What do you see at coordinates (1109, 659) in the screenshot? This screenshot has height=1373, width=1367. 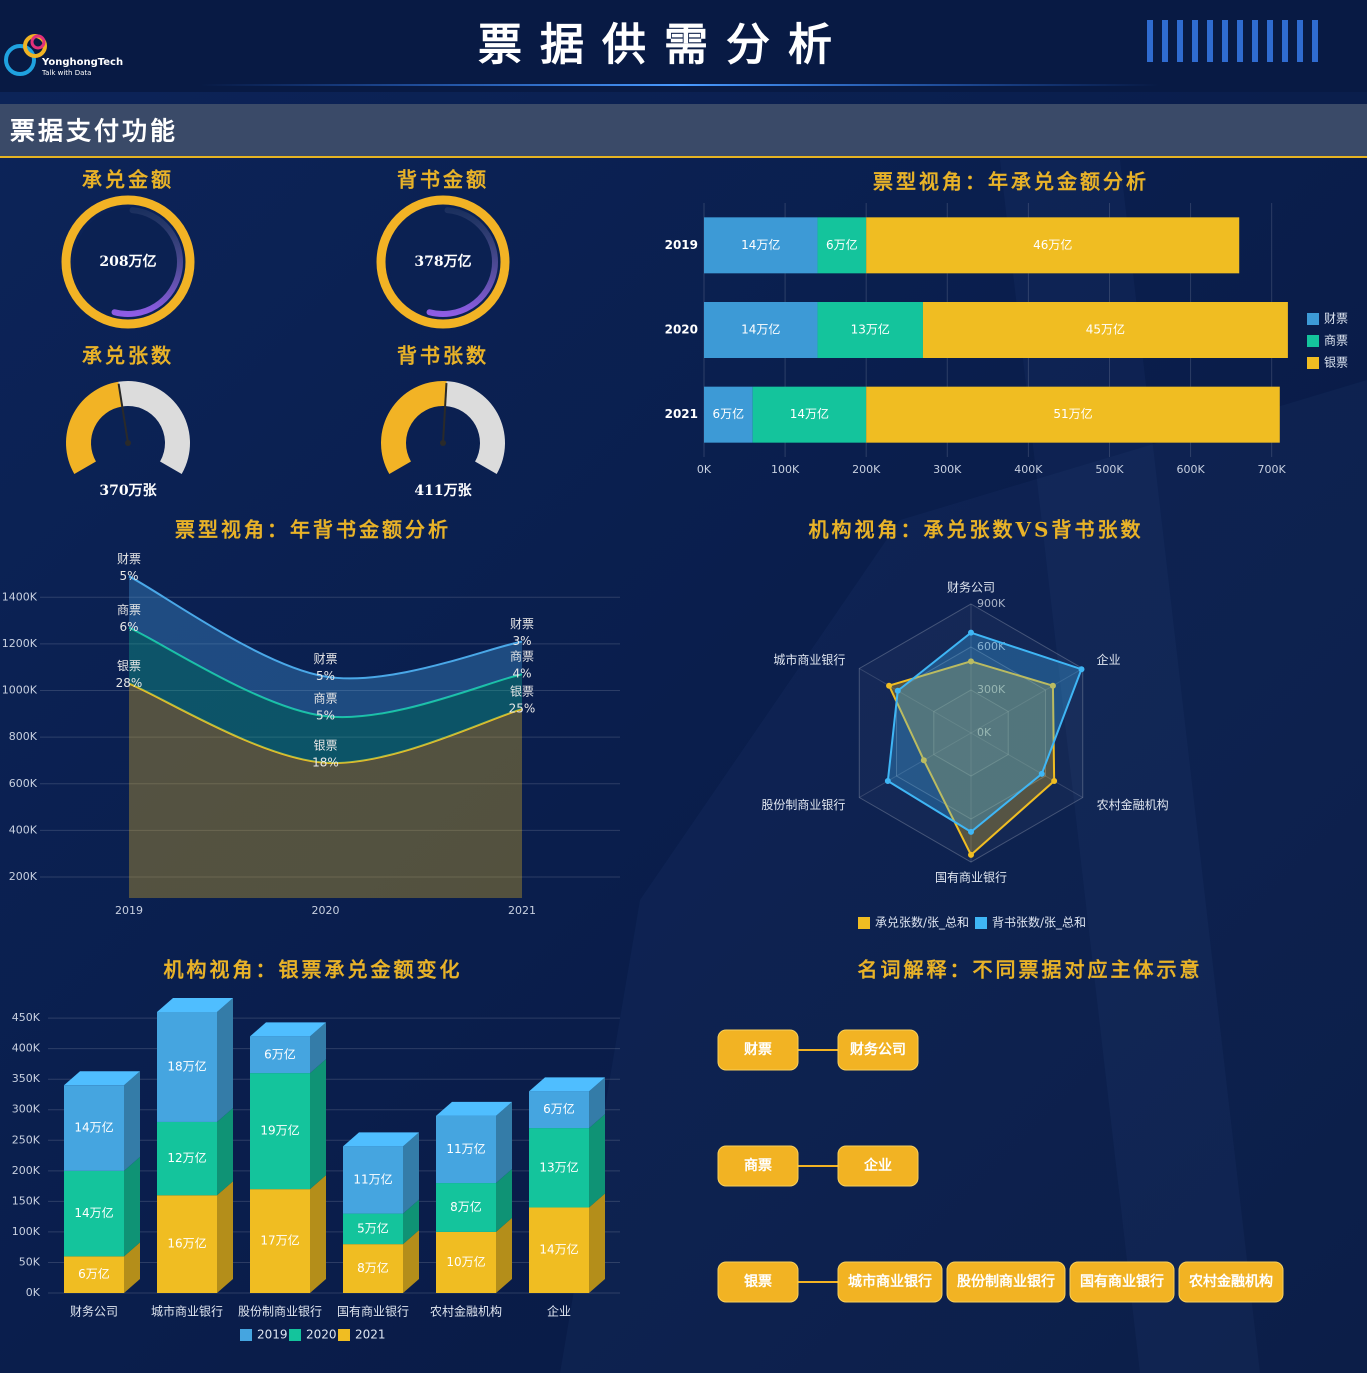 I see `axis-label: 企业` at bounding box center [1109, 659].